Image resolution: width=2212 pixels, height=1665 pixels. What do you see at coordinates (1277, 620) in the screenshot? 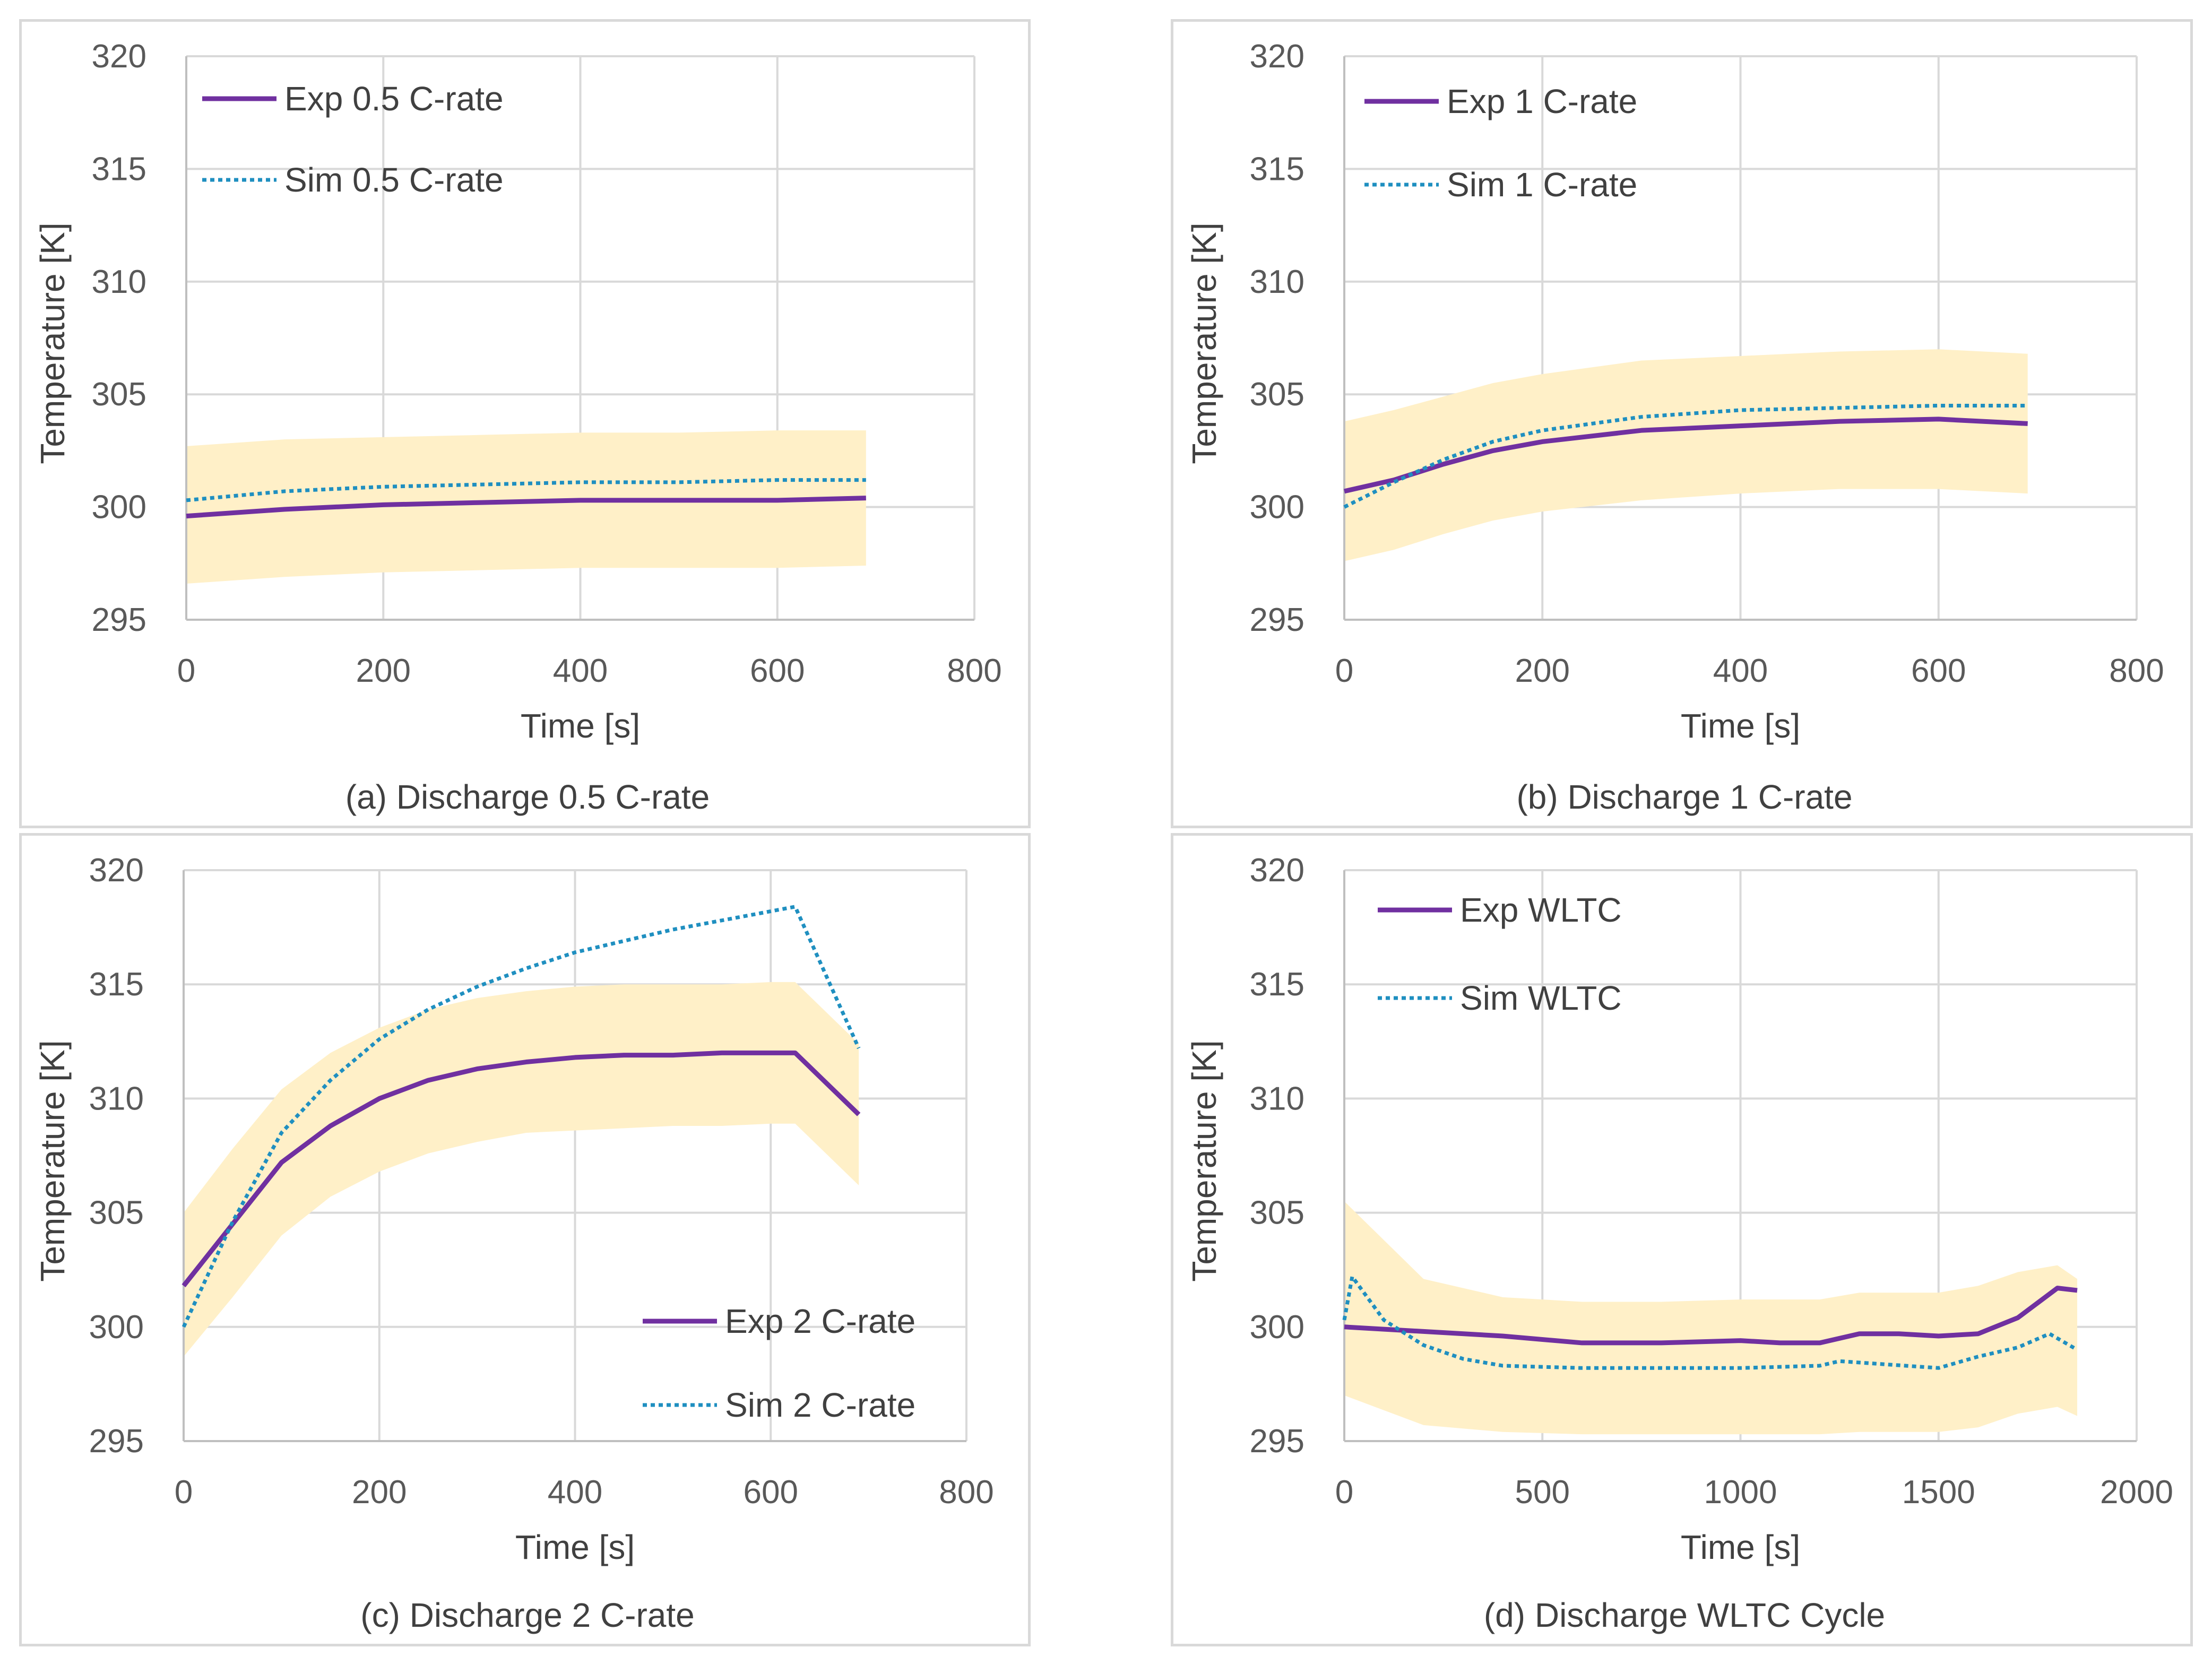
I see `y-tick-label-b-295: 295` at bounding box center [1277, 620].